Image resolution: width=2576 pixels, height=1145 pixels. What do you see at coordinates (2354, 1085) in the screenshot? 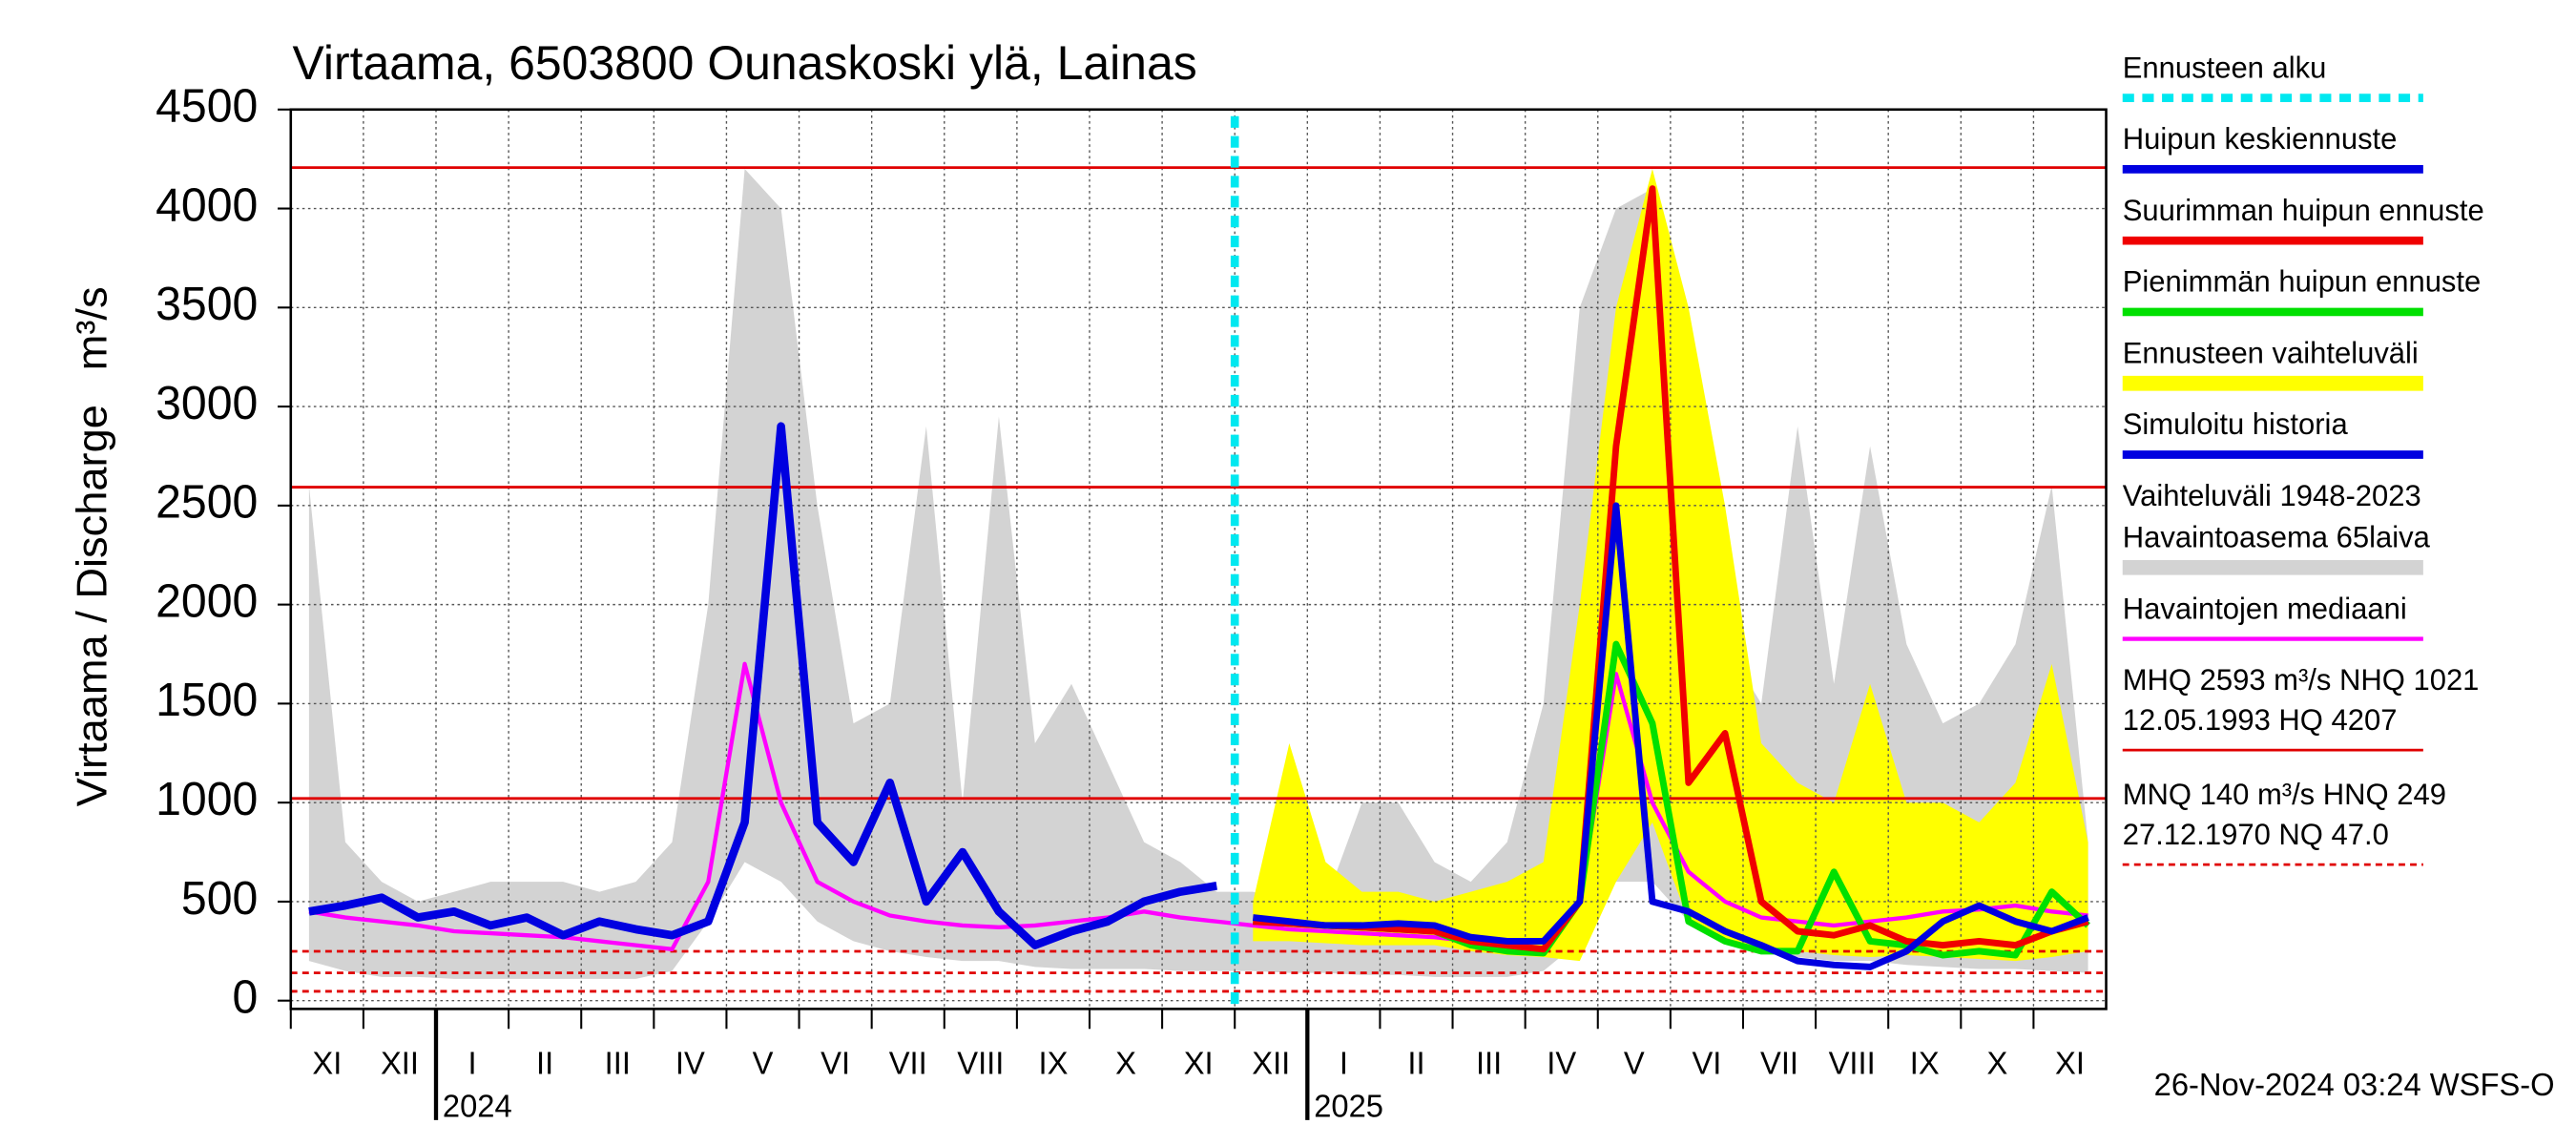
I see `footer: 26-Nov-2024 03:24 WSFS-O` at bounding box center [2354, 1085].